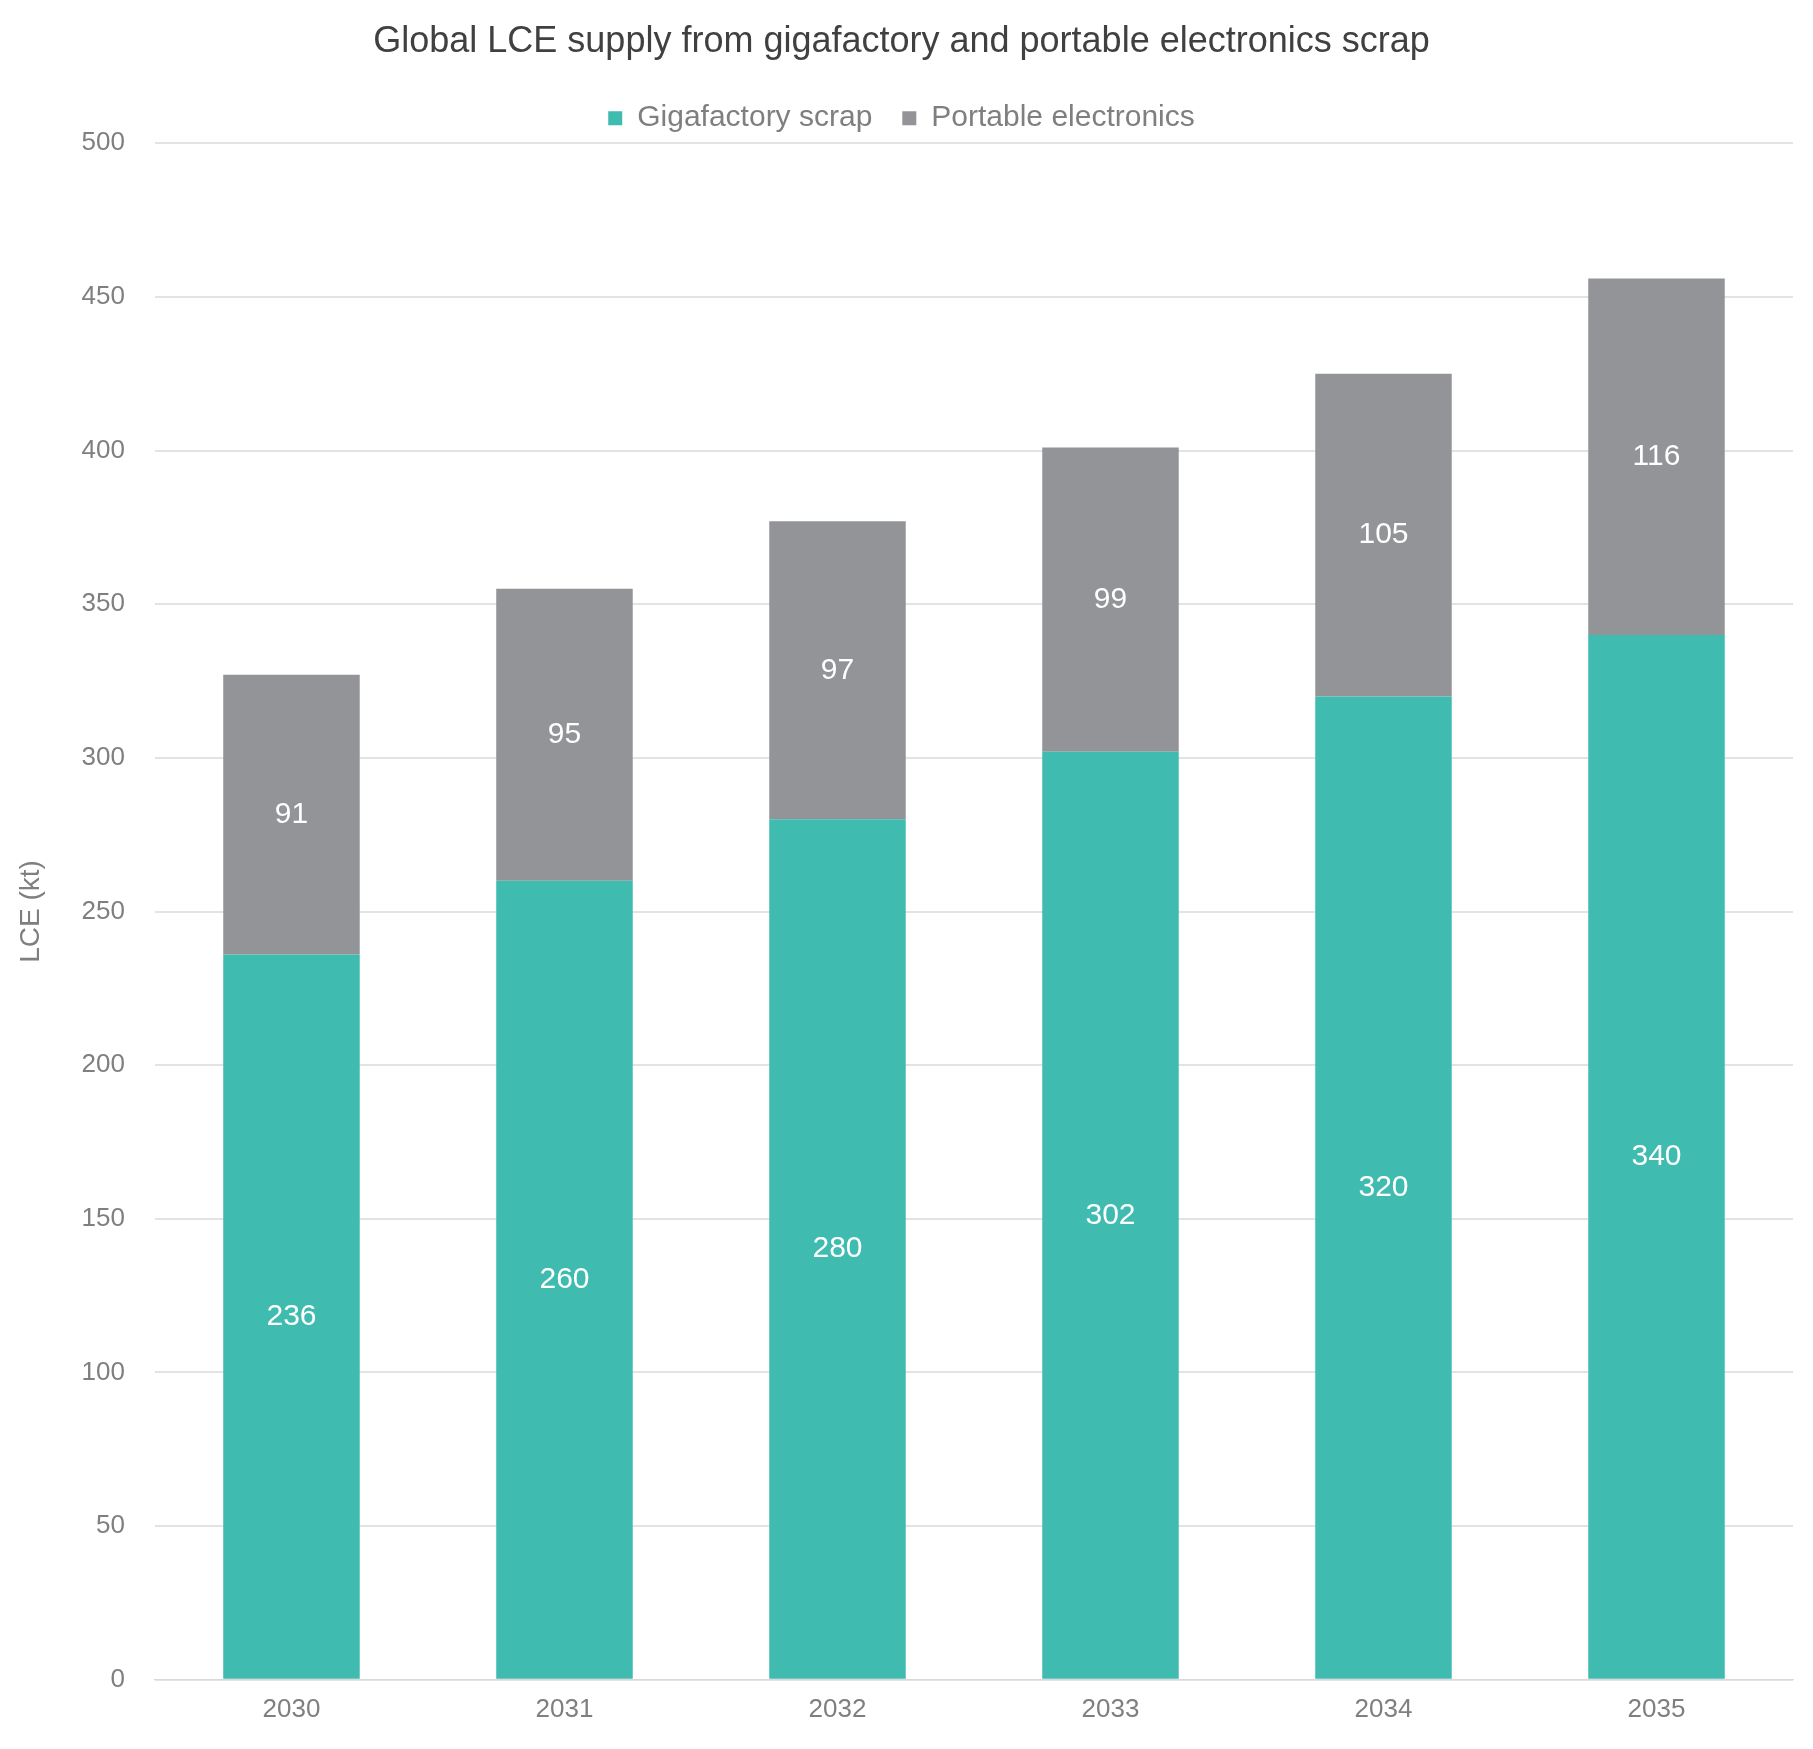 Image resolution: width=1813 pixels, height=1749 pixels. What do you see at coordinates (291, 1707) in the screenshot?
I see `x-tick-label: 2030` at bounding box center [291, 1707].